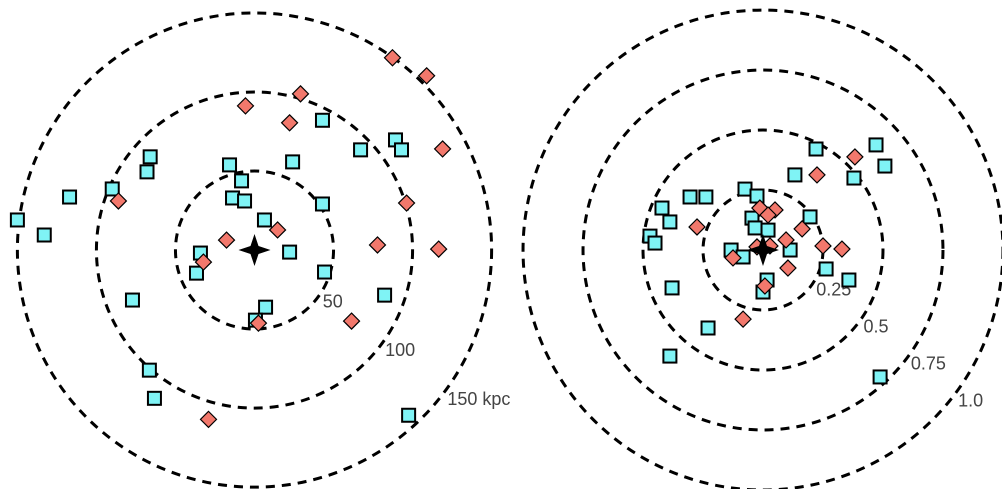 Image resolution: width=1002 pixels, height=489 pixels. What do you see at coordinates (928, 364) in the screenshot?
I see `ring-label: 0.75` at bounding box center [928, 364].